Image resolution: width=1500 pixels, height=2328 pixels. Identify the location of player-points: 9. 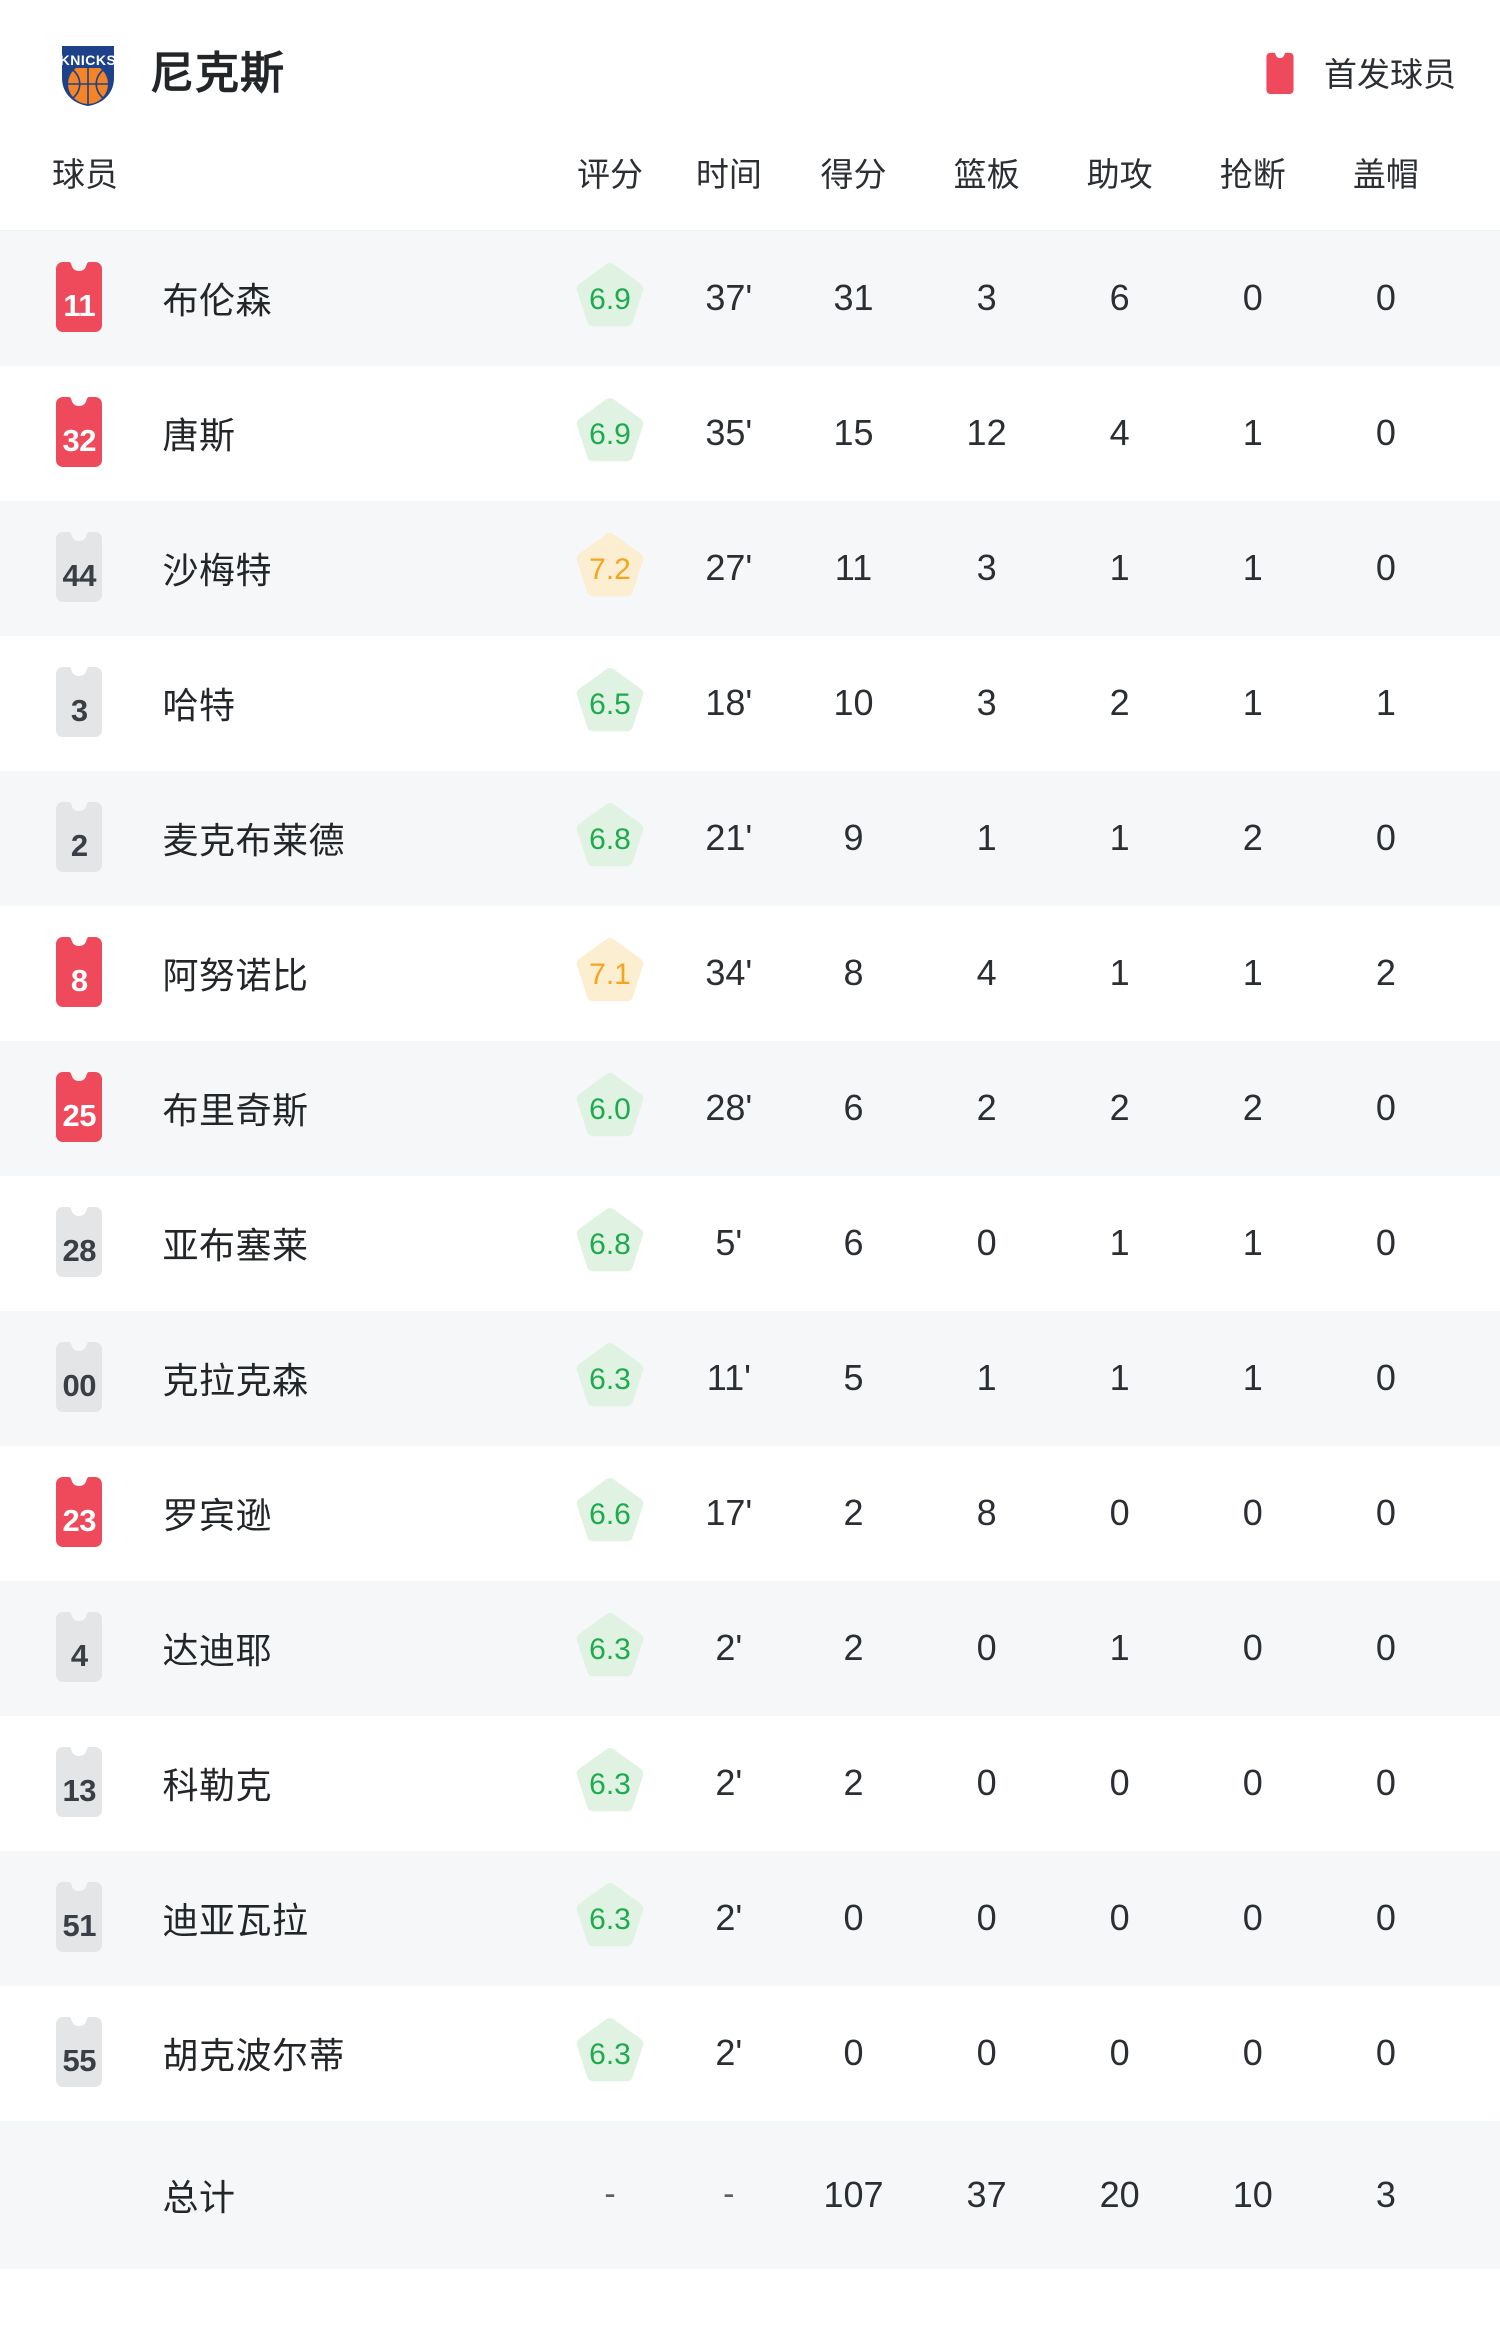
(853, 837).